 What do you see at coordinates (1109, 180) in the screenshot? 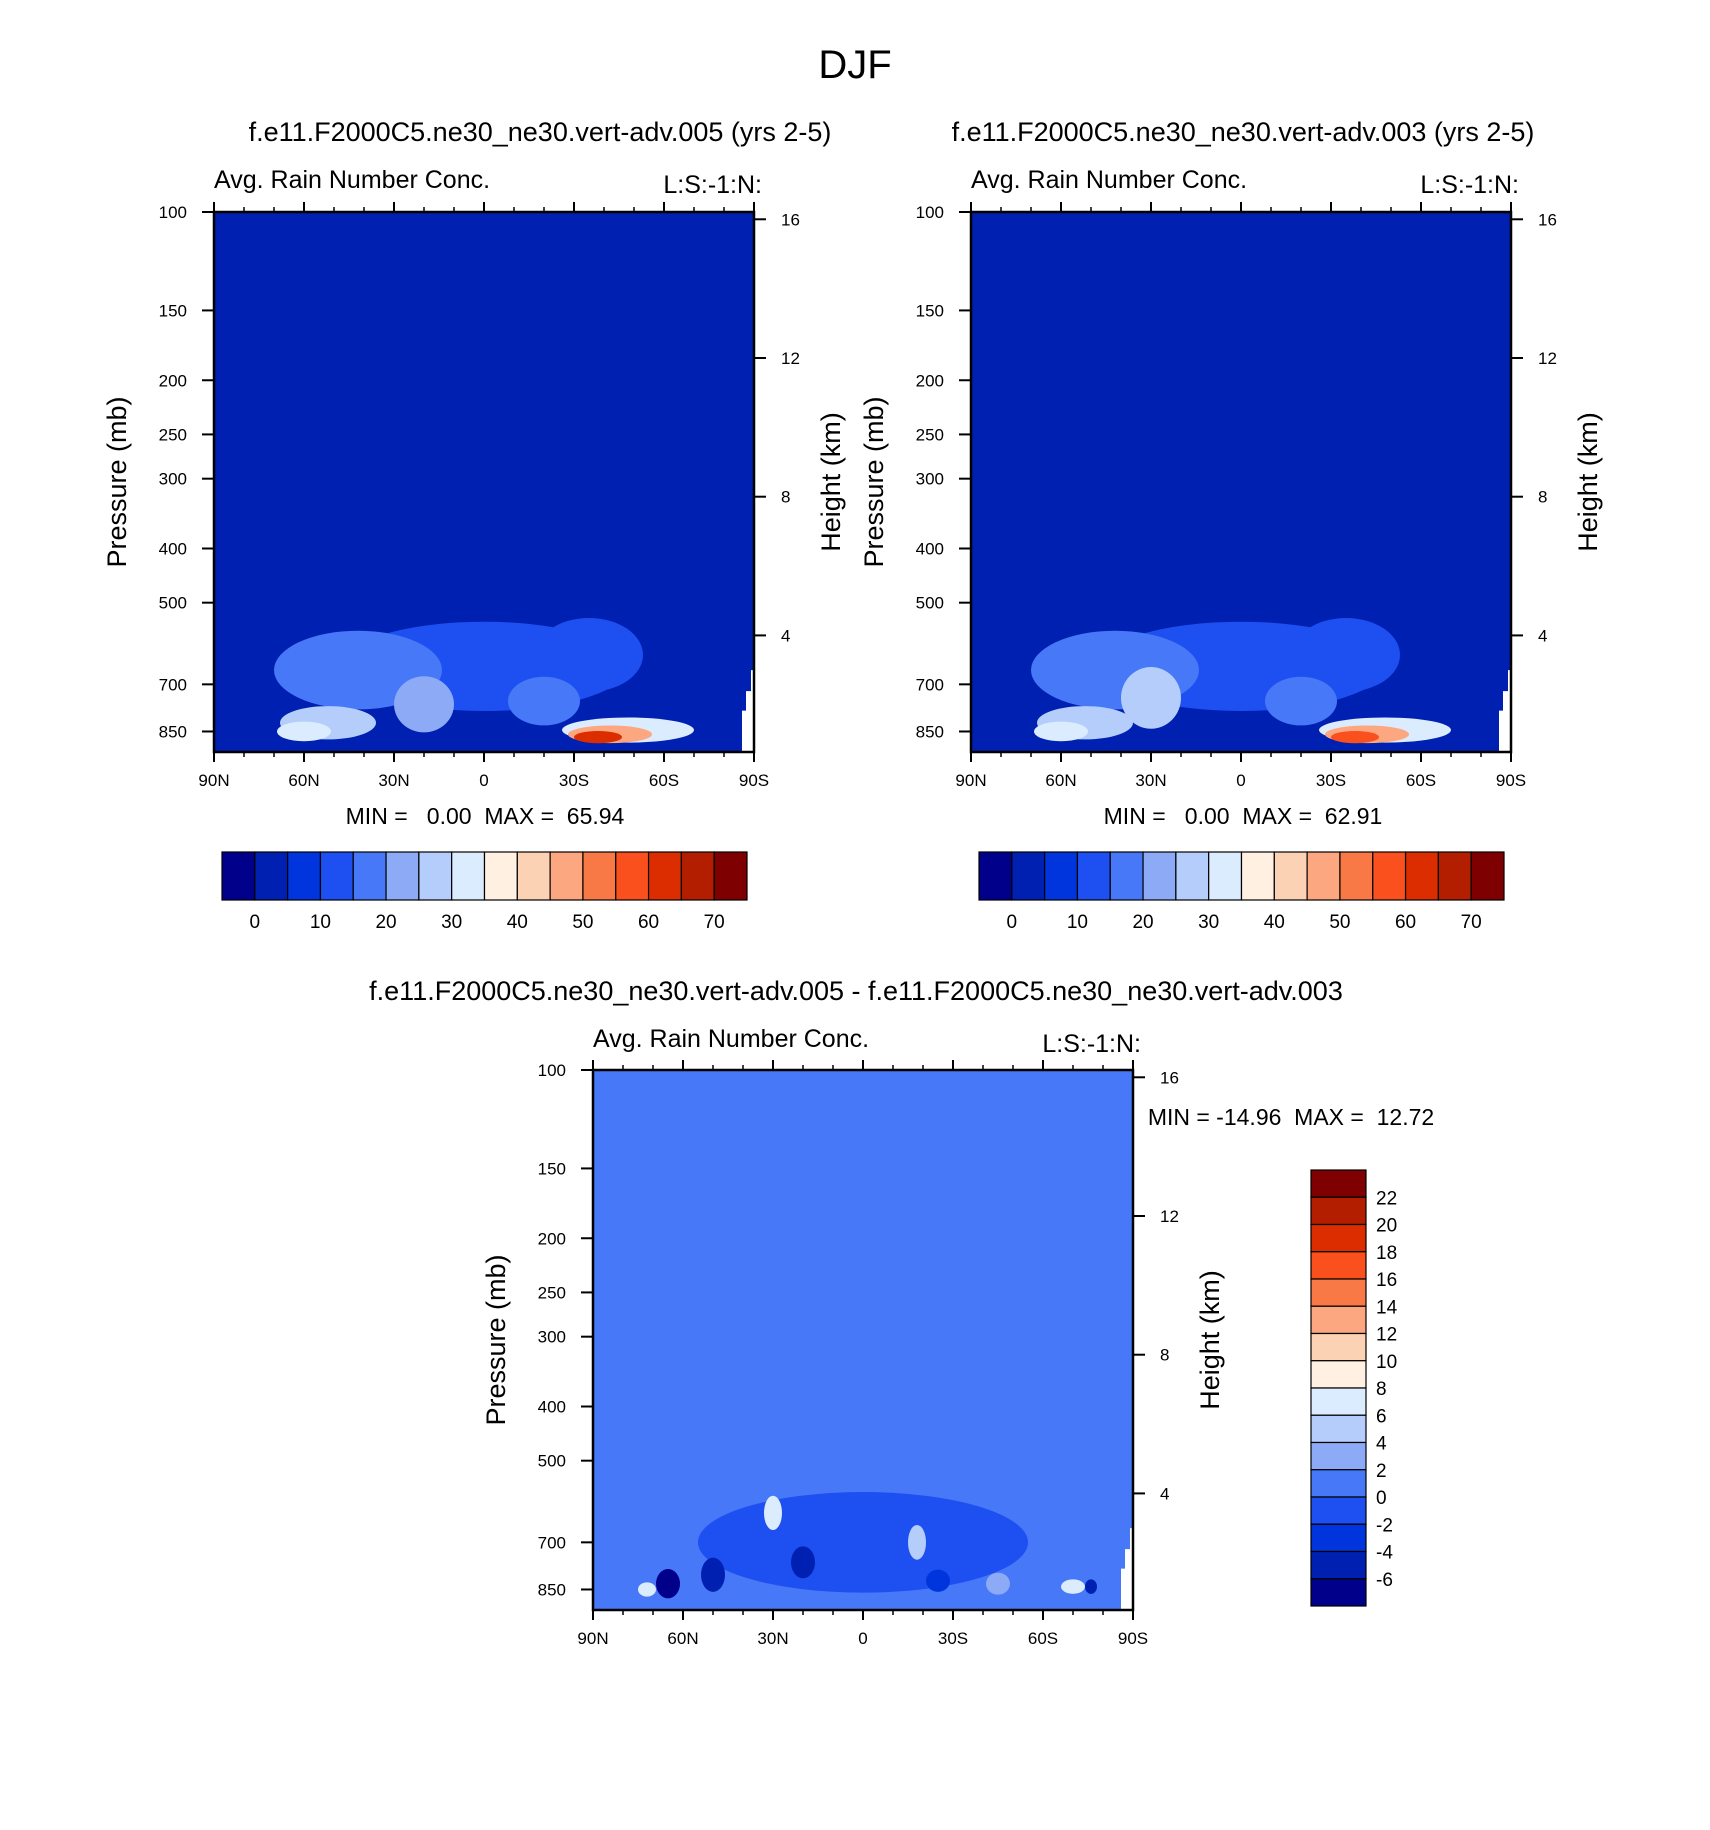
I see `panel-2-left-string: Avg. Rain Number Conc.` at bounding box center [1109, 180].